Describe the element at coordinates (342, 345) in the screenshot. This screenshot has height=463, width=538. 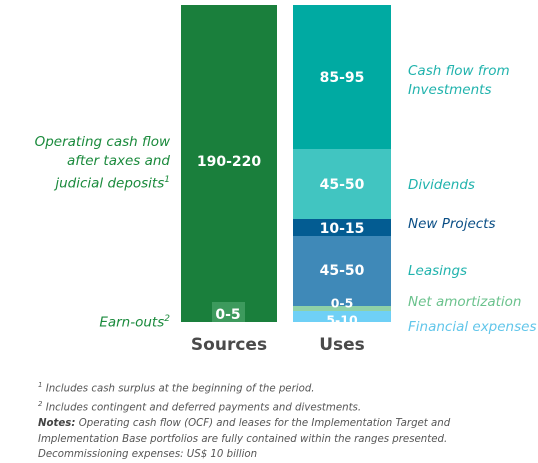
I see `category-label-uses: Uses` at that location.